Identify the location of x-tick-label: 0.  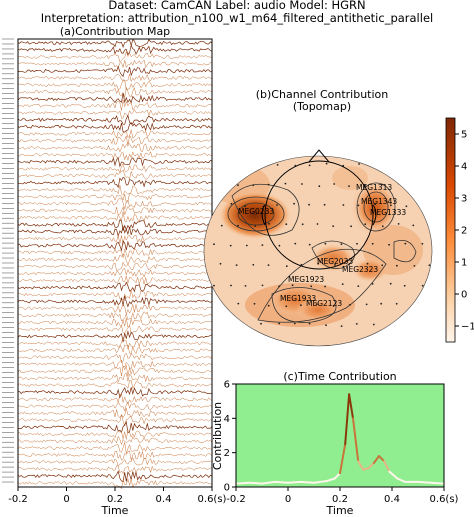
(66, 499).